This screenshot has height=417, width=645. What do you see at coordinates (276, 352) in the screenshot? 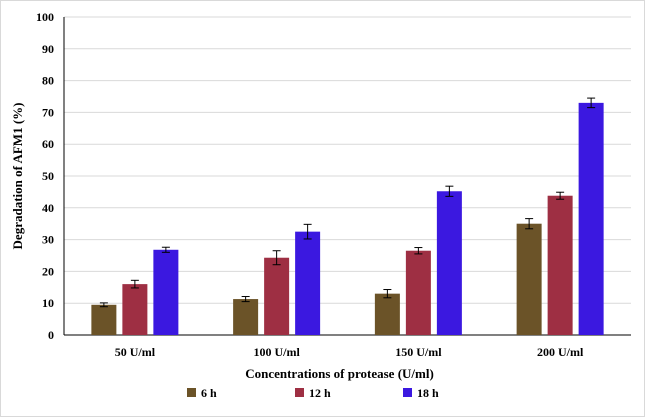
I see `x-tick-label: 100 U/ml` at bounding box center [276, 352].